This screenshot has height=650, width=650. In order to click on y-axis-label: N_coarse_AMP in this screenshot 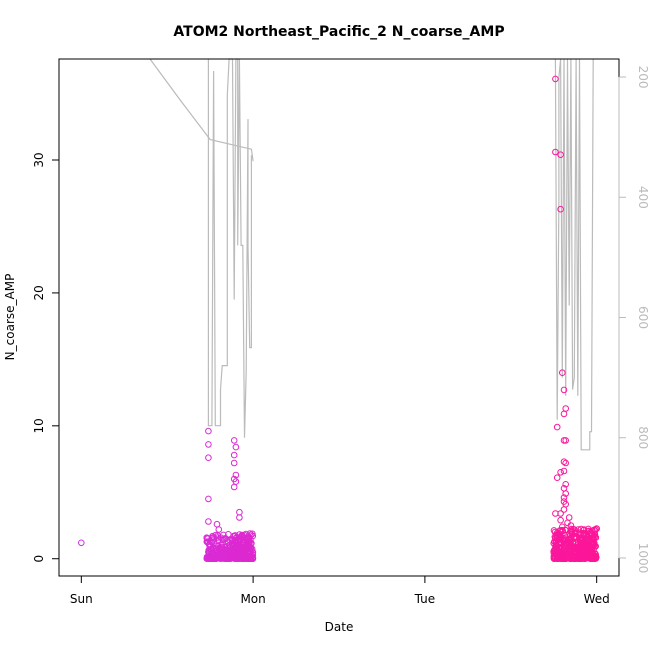, I will do `click(10, 317)`.